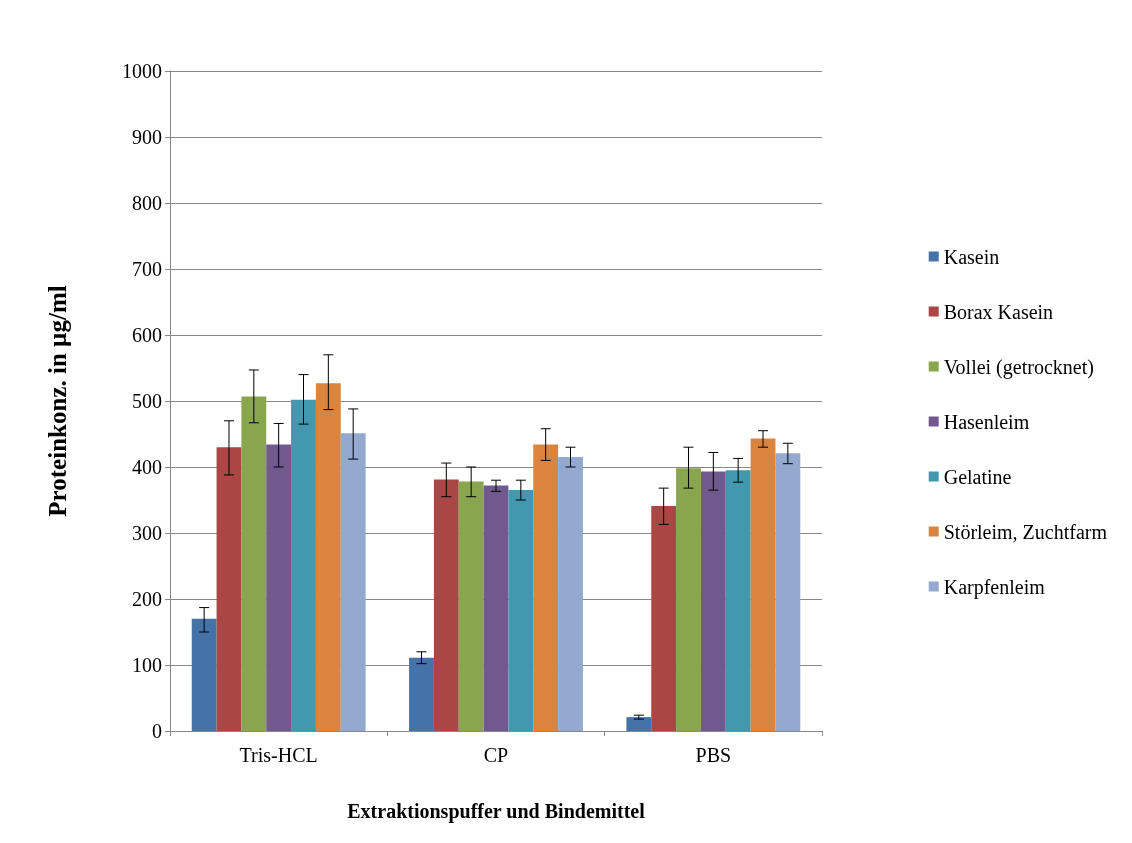 The image size is (1132, 843). What do you see at coordinates (147, 533) in the screenshot?
I see `y-tick-label: 300` at bounding box center [147, 533].